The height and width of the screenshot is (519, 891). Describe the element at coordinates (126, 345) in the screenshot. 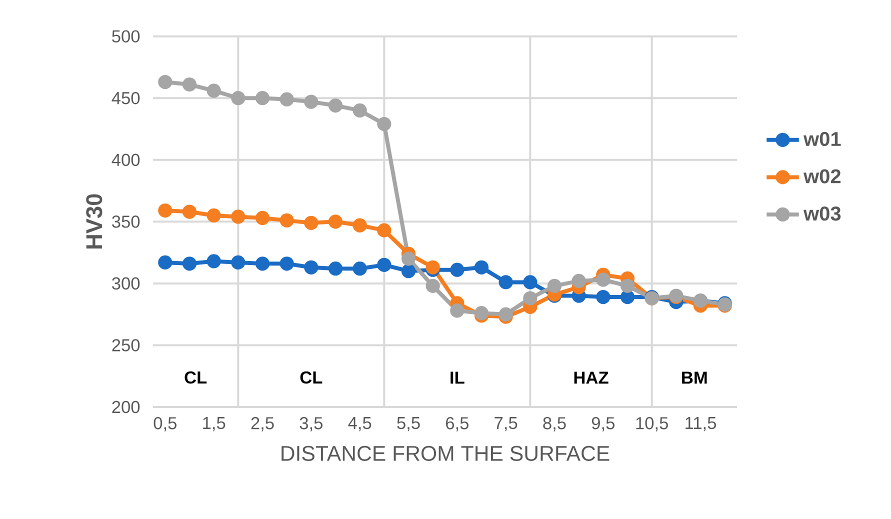

I see `y-tick-label: 250` at that location.